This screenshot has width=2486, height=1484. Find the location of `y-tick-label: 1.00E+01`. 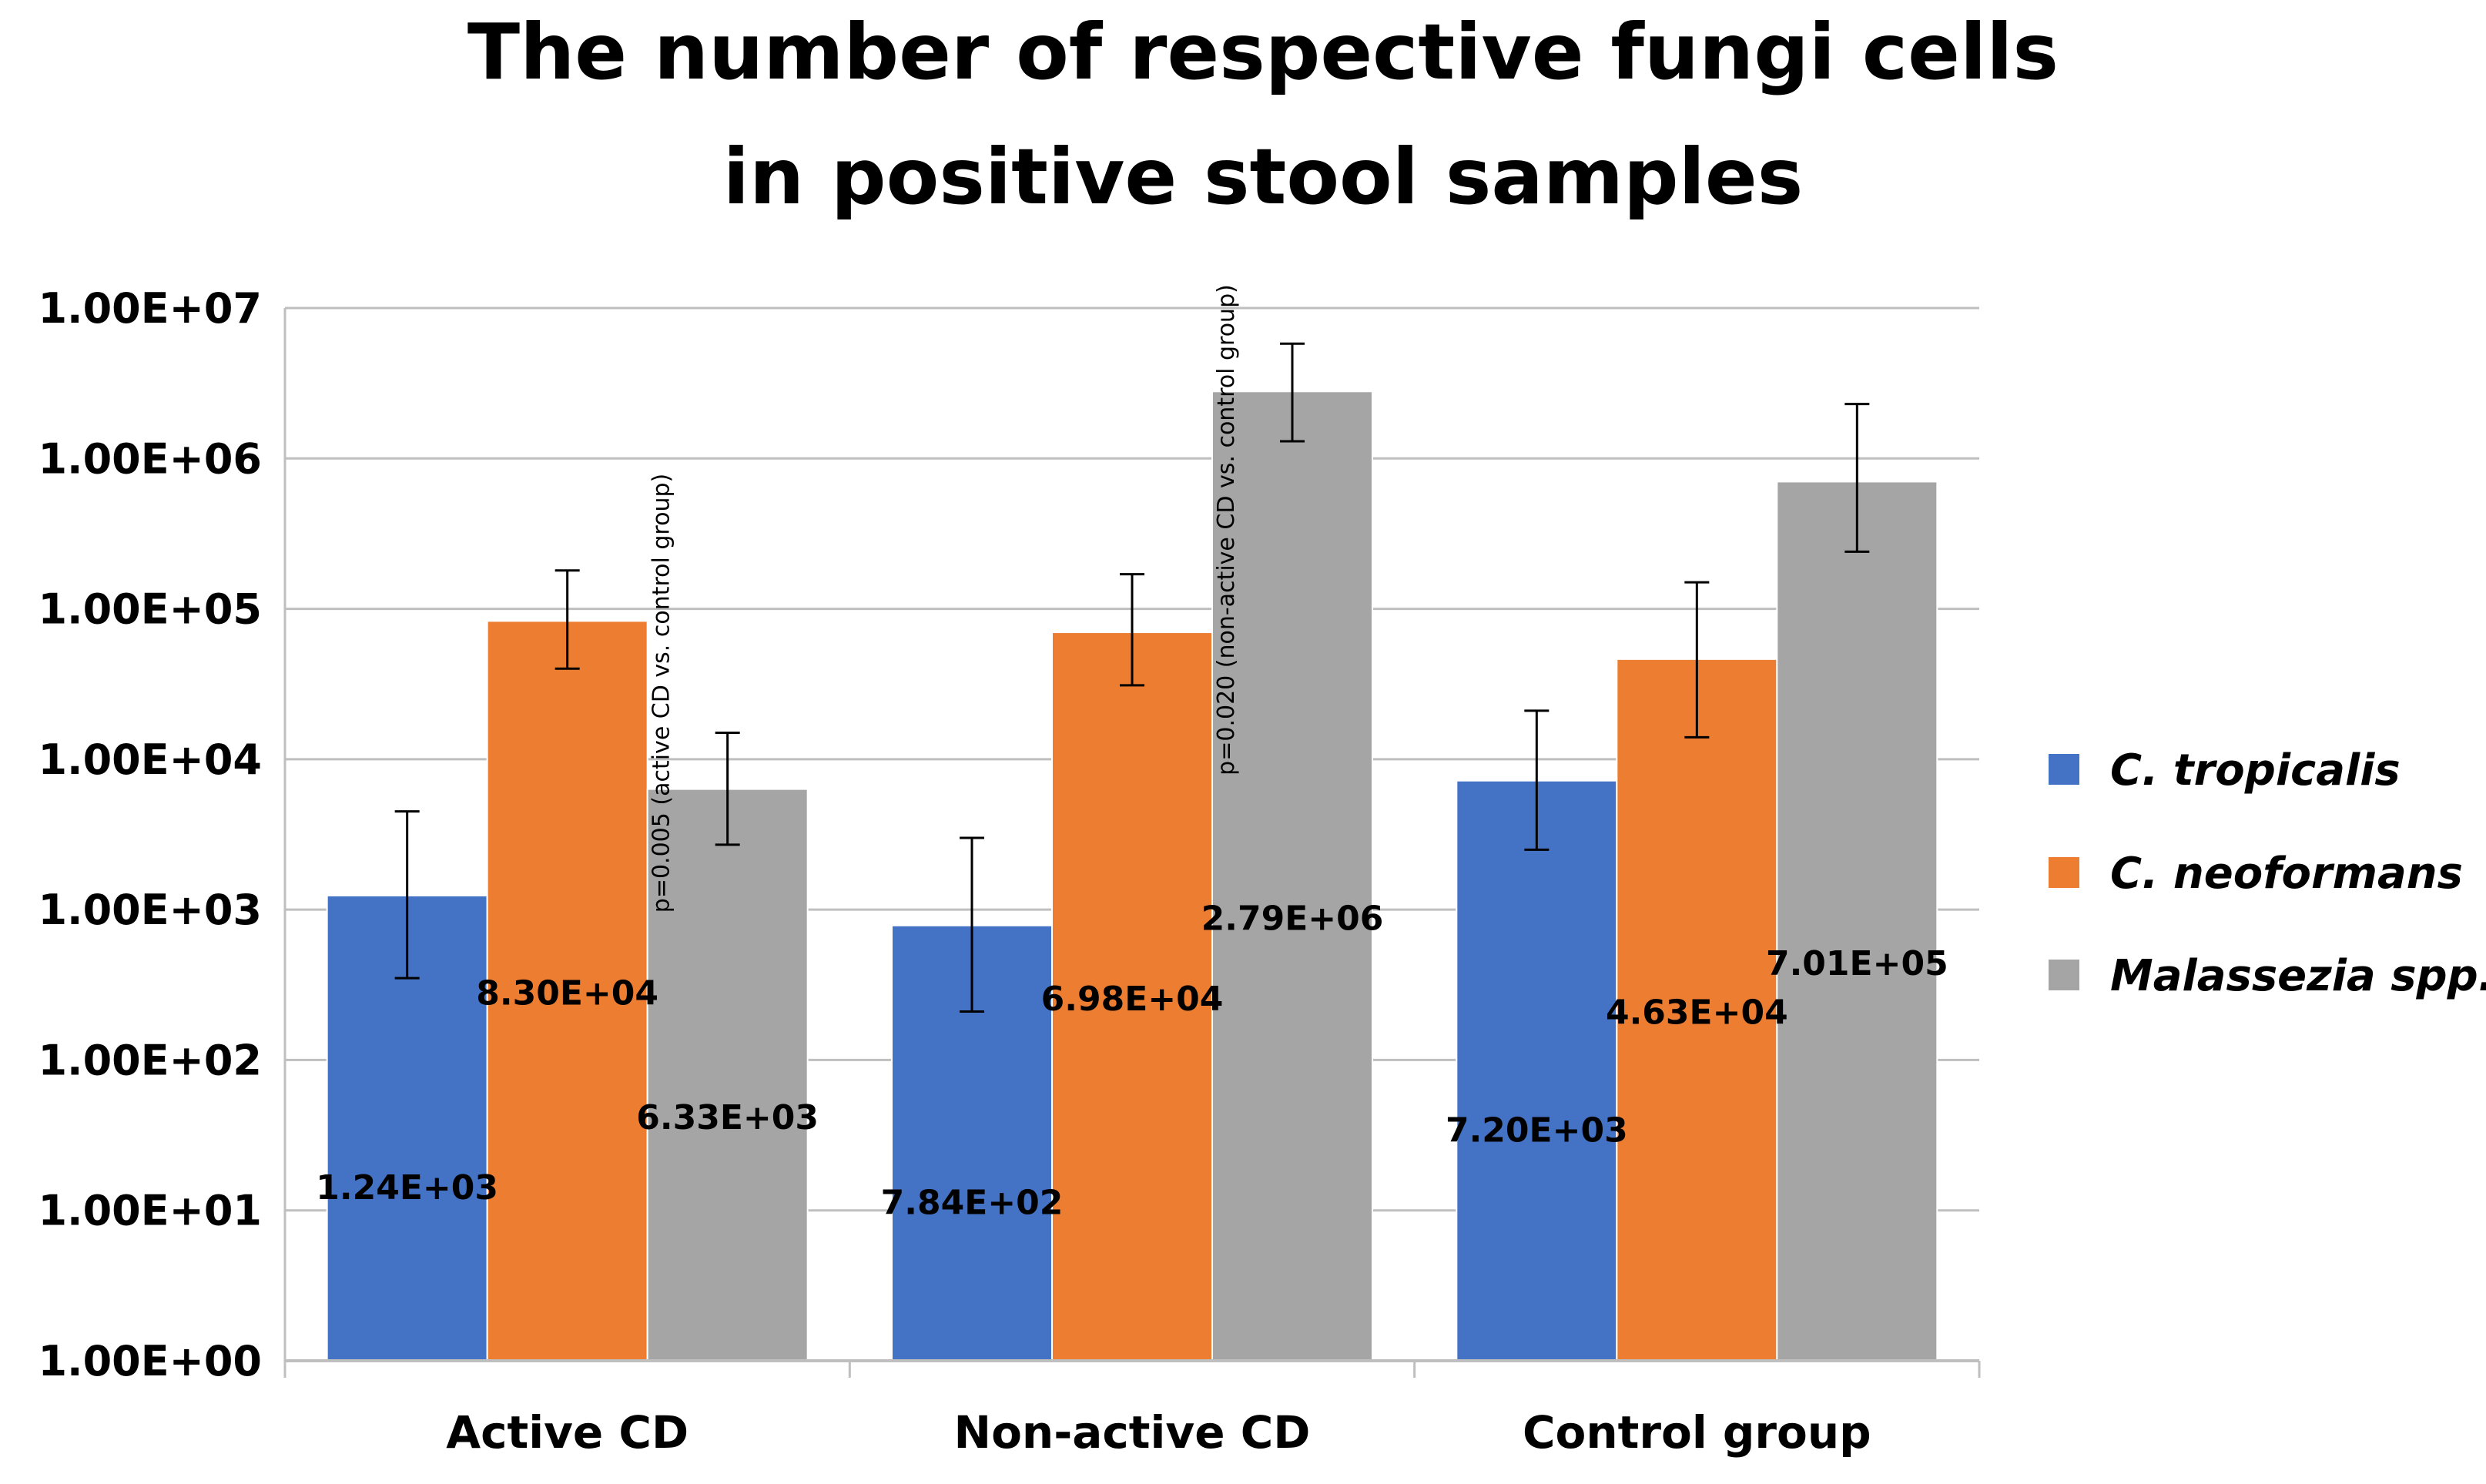

y-tick-label: 1.00E+01 is located at coordinates (150, 1211).